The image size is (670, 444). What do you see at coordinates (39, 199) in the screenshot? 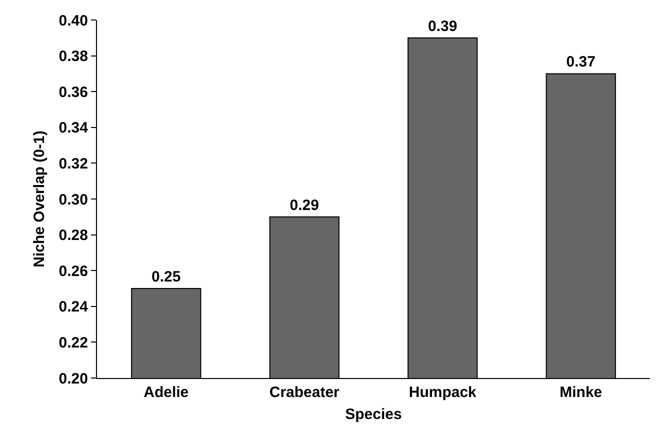
I see `y-axis-title: Niche Overlap (0-1)` at bounding box center [39, 199].